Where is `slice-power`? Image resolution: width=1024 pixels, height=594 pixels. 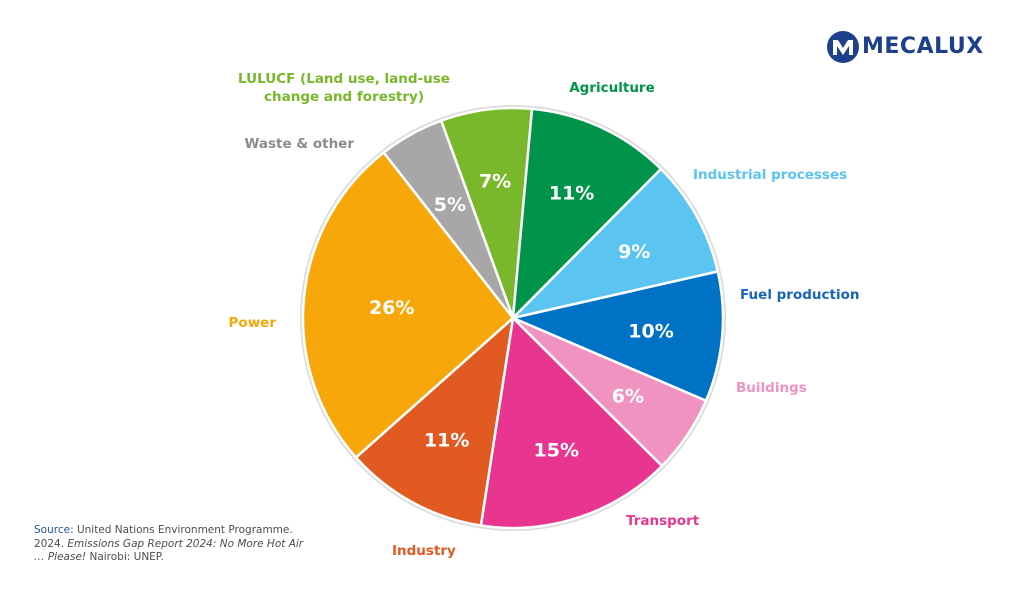 slice-power is located at coordinates (408, 305).